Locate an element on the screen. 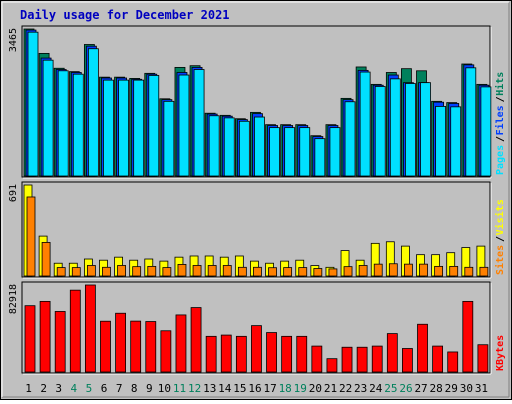  x-tick-day-13: 13 is located at coordinates (209, 388).